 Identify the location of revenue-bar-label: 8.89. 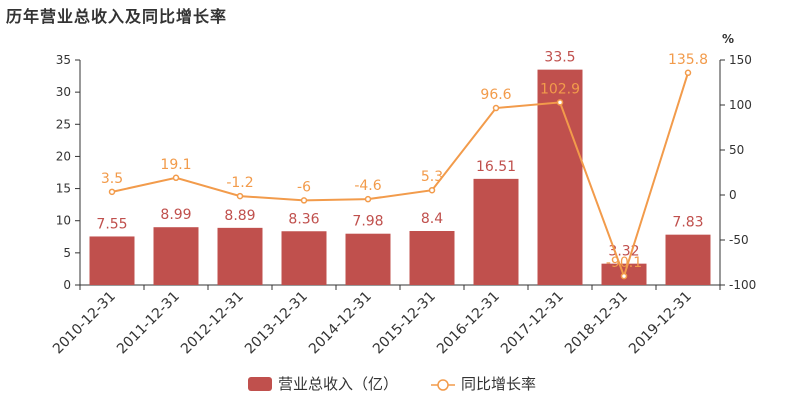
(239, 216).